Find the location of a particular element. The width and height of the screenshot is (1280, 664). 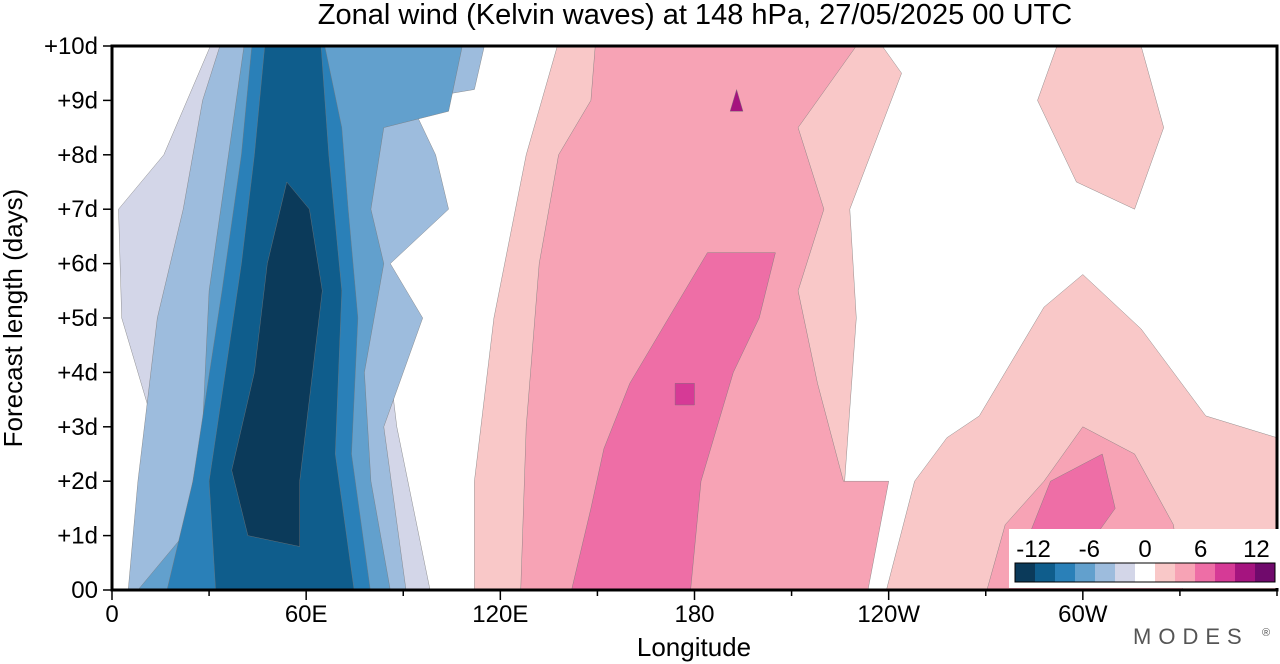

y-axis: 00 +1d +2d +3d +4d +5d +6d +7d +8d +9d +10d is located at coordinates (78, 318).